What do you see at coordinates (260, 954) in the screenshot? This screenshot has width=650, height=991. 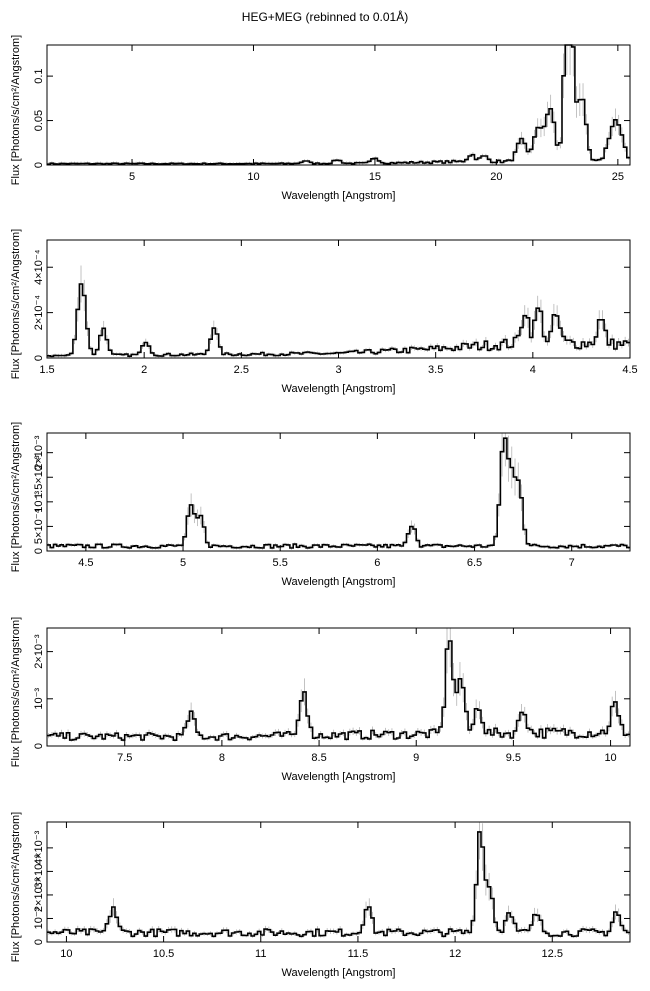 I see `x-tick-label: 11` at bounding box center [260, 954].